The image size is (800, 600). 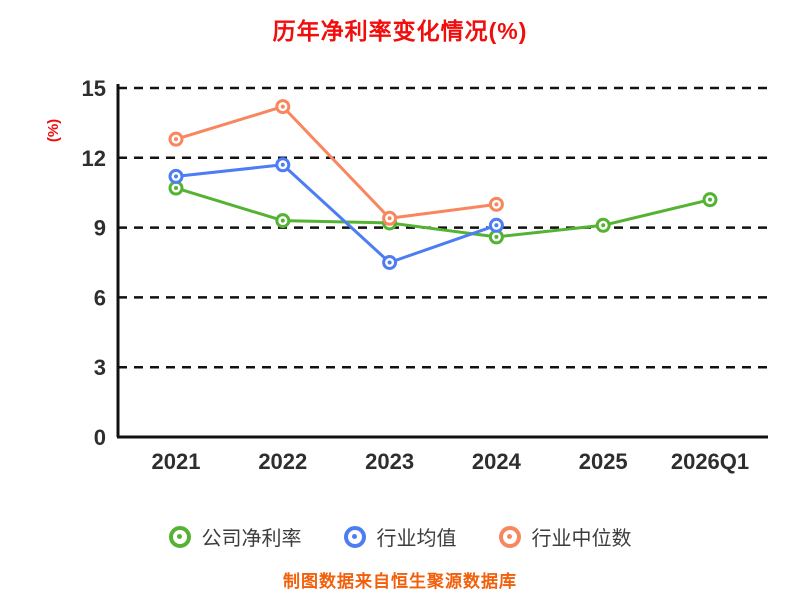 What do you see at coordinates (94, 158) in the screenshot?
I see `y-tick-label: 12` at bounding box center [94, 158].